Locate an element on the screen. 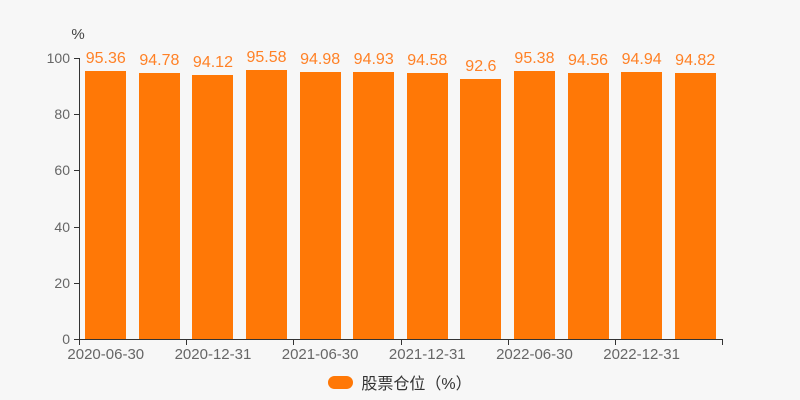 The height and width of the screenshot is (400, 800). bar-value-label: 95.36 is located at coordinates (105, 59).